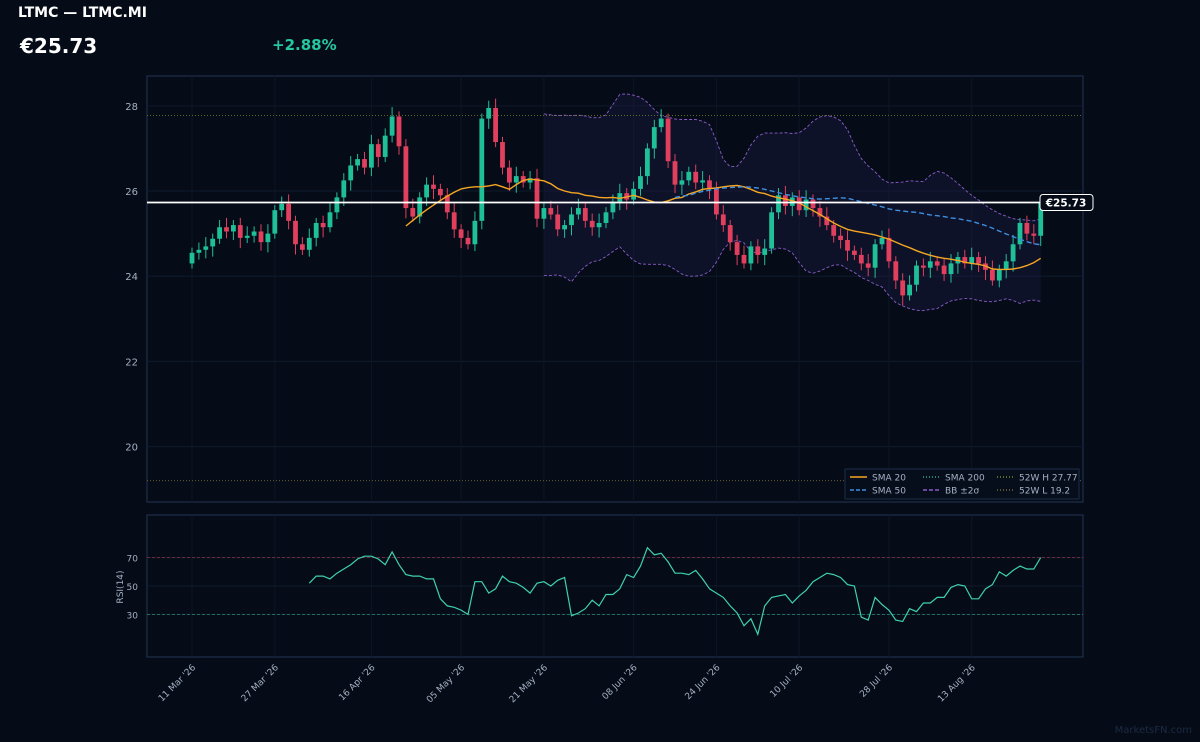 The height and width of the screenshot is (742, 1200). What do you see at coordinates (620, 682) in the screenshot?
I see `x-tick-label: 08 Jun '26` at bounding box center [620, 682].